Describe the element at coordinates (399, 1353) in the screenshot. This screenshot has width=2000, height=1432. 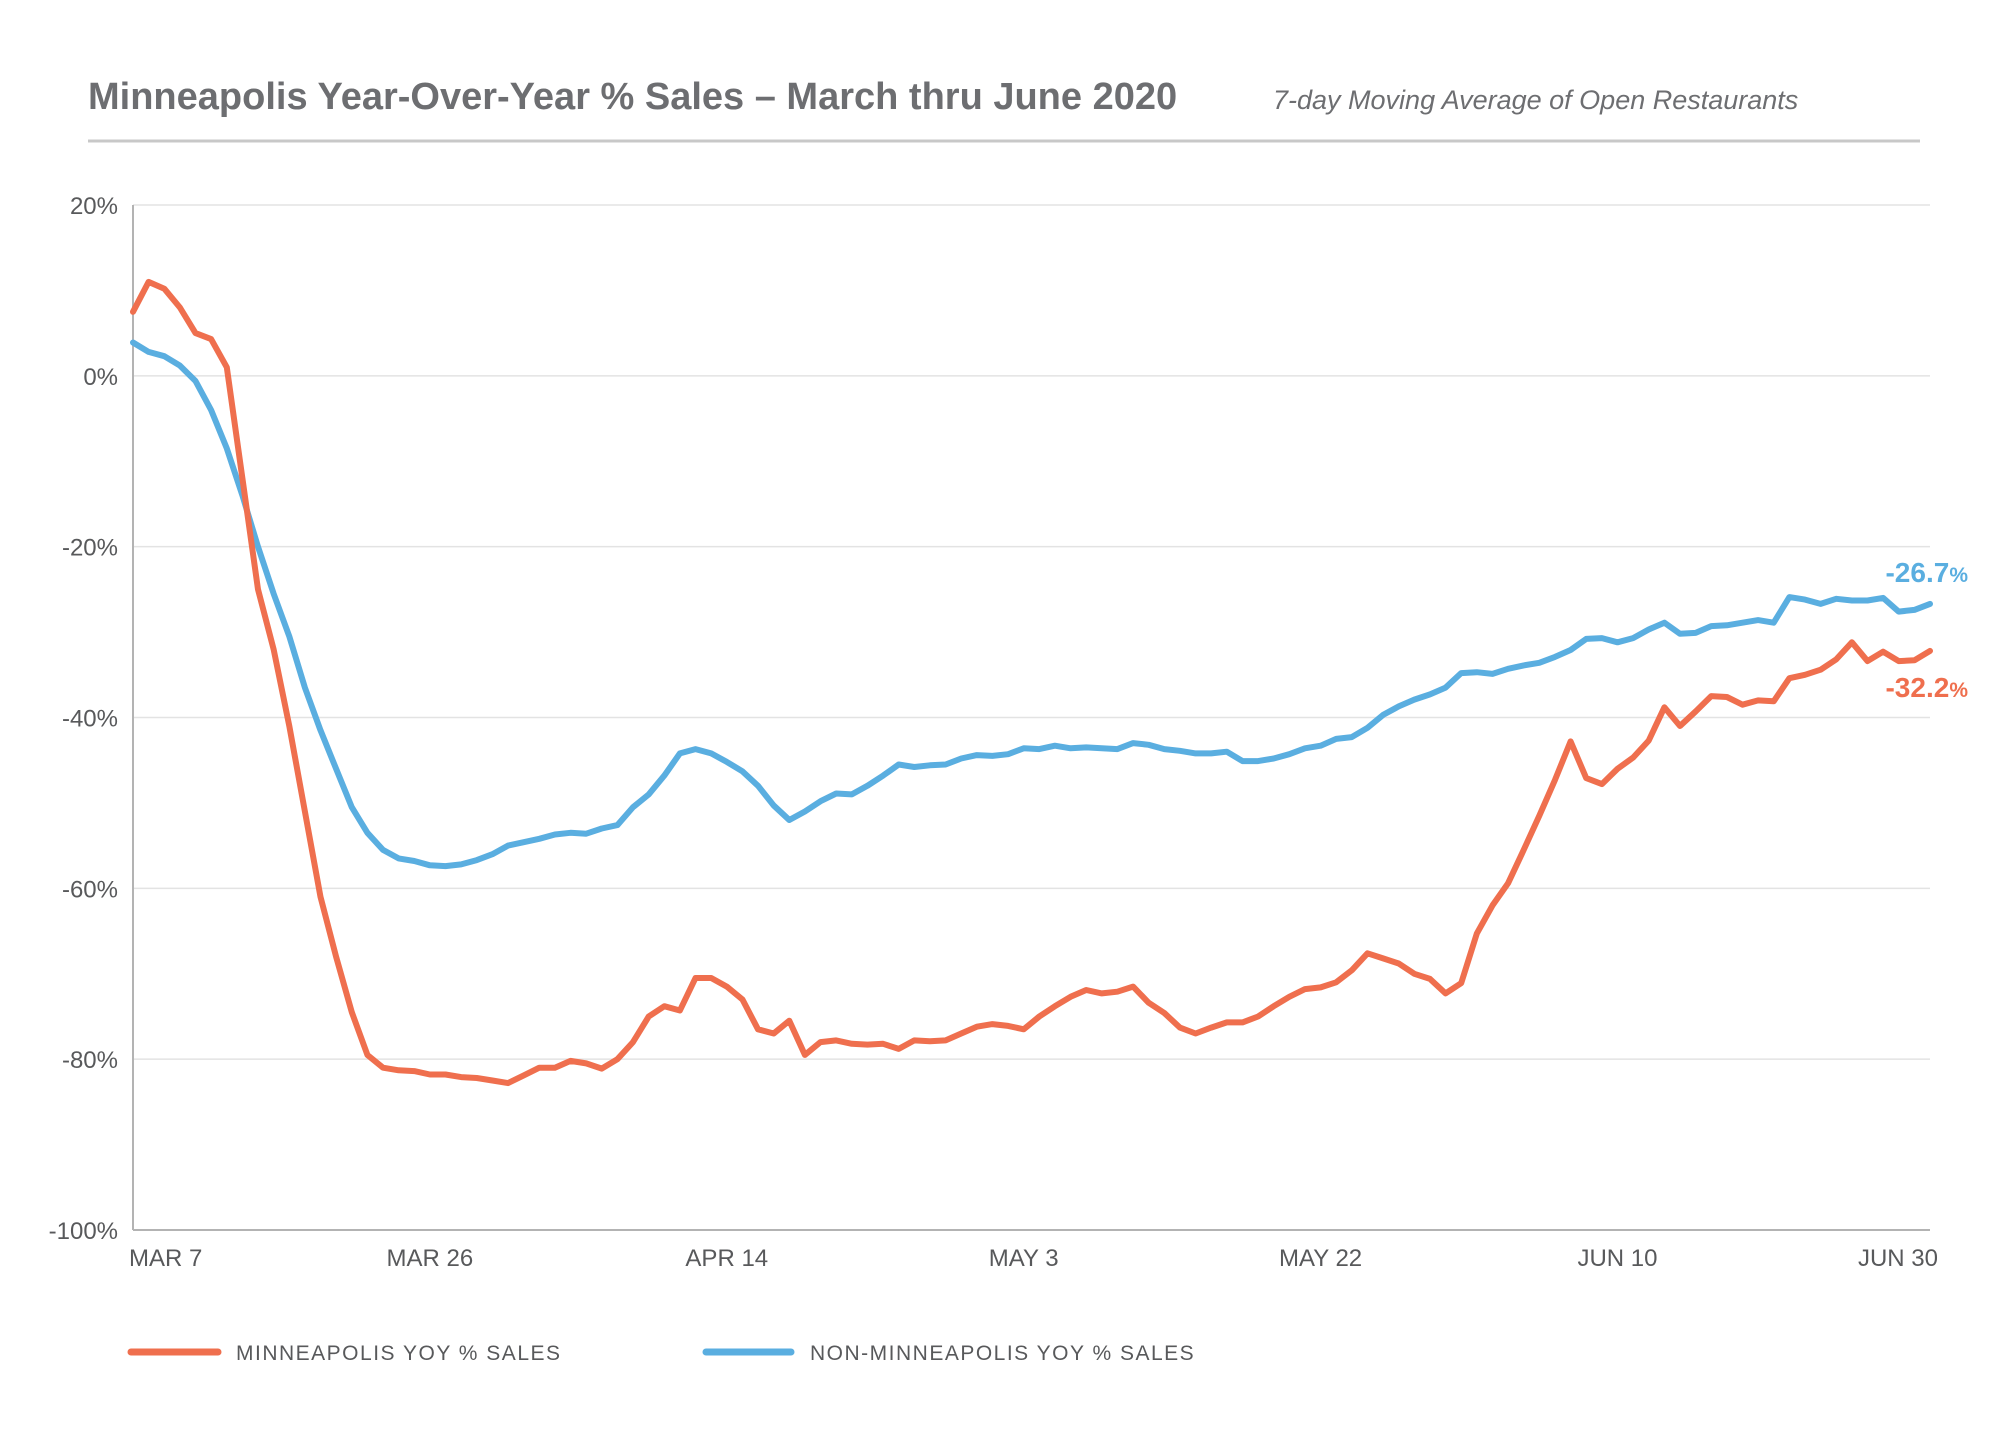
I see `legend-label-minneapolis: MINNEAPOLIS YOY % SALES` at that location.